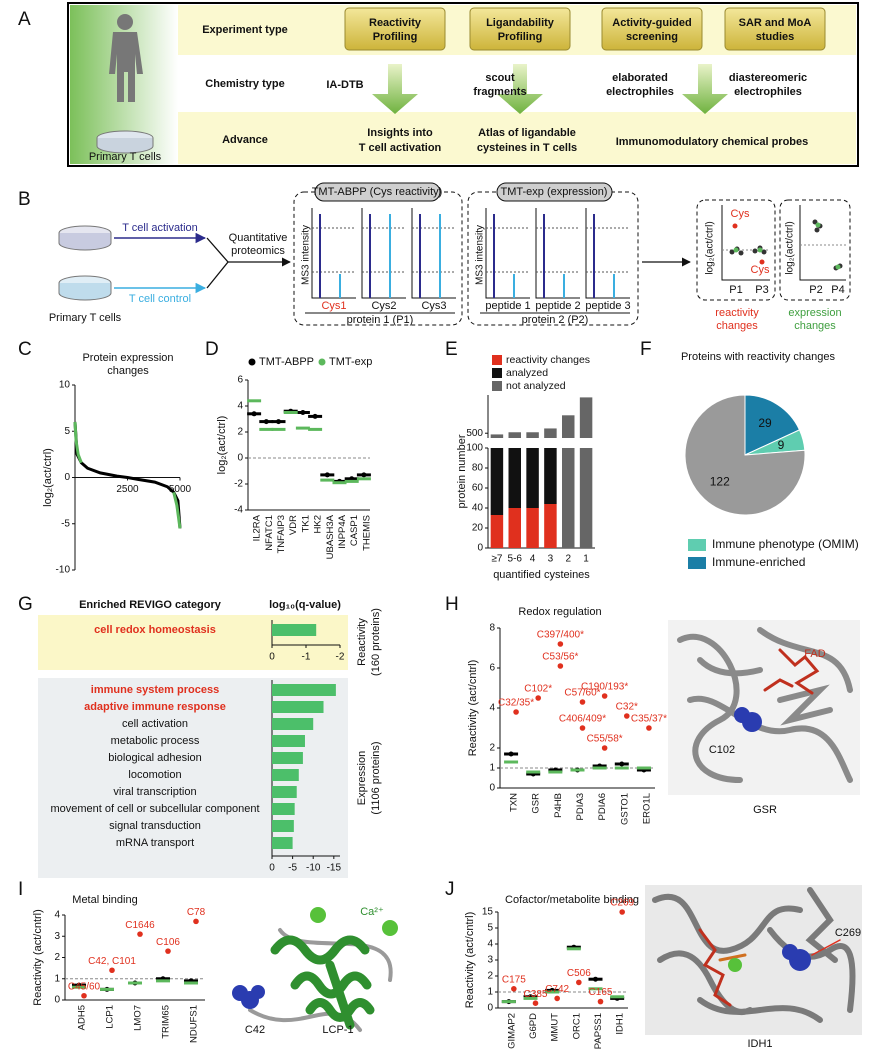  I want to click on x-tick-label: GIMAP2, so click(511, 1031).